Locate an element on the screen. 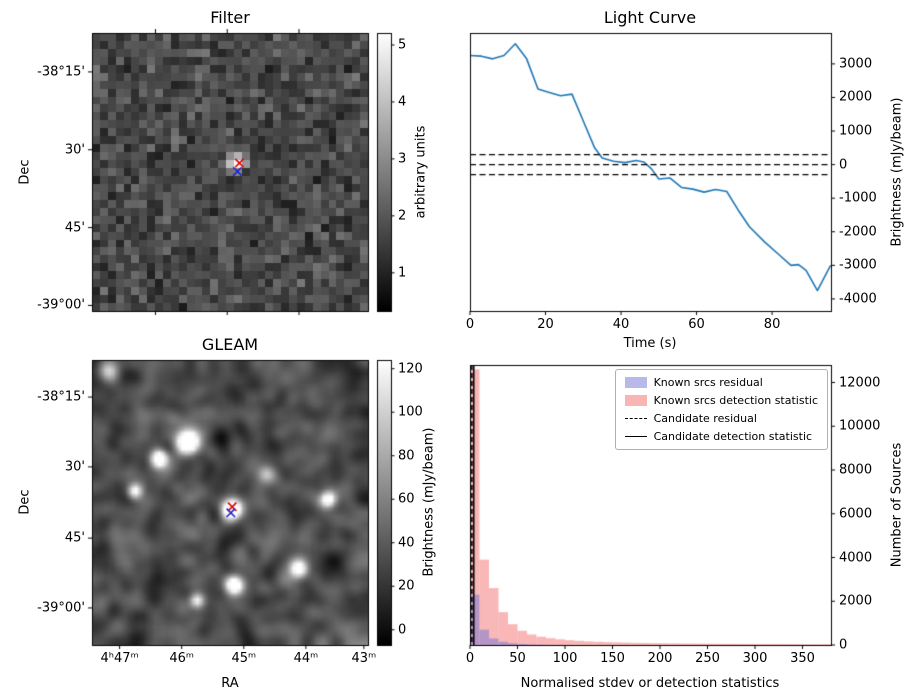  light-curve-xtick-label: 80 is located at coordinates (772, 324).